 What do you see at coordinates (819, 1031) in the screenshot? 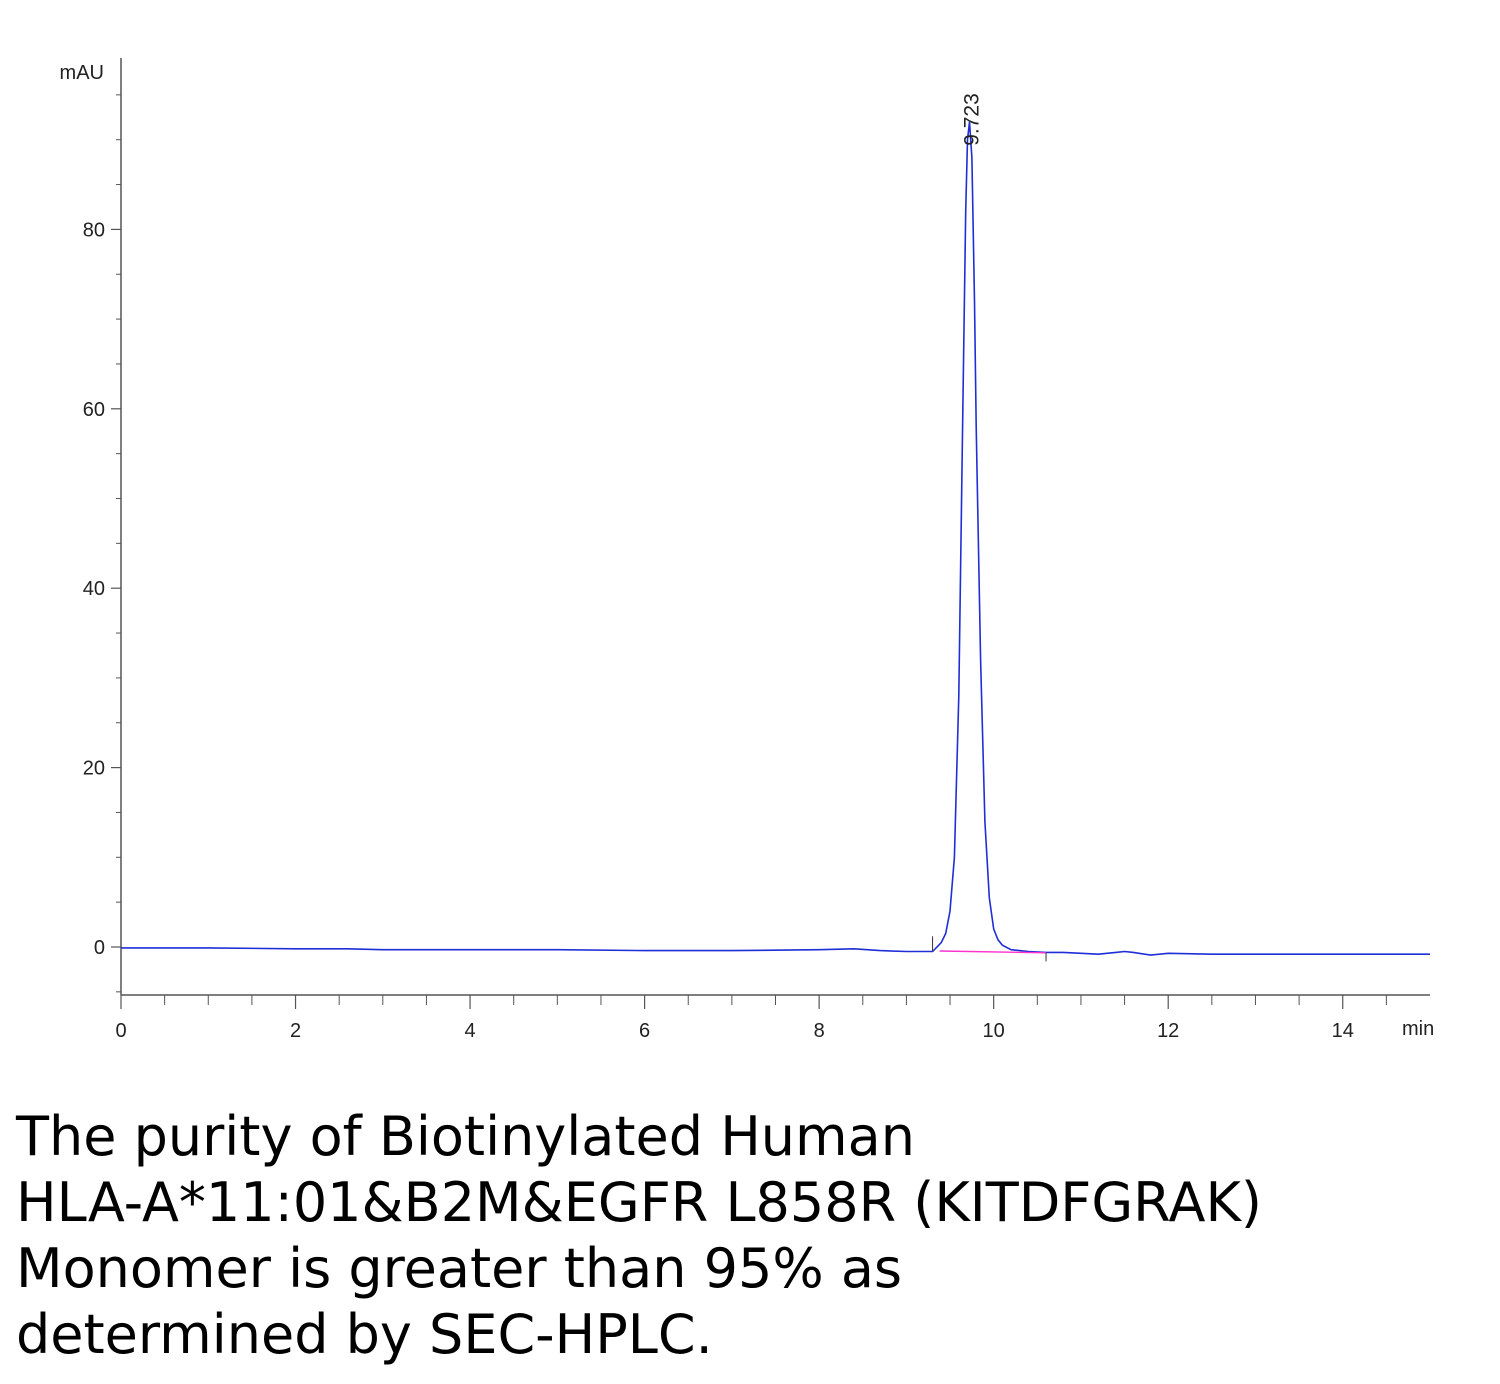
I see `x-tick-label: 8` at bounding box center [819, 1031].